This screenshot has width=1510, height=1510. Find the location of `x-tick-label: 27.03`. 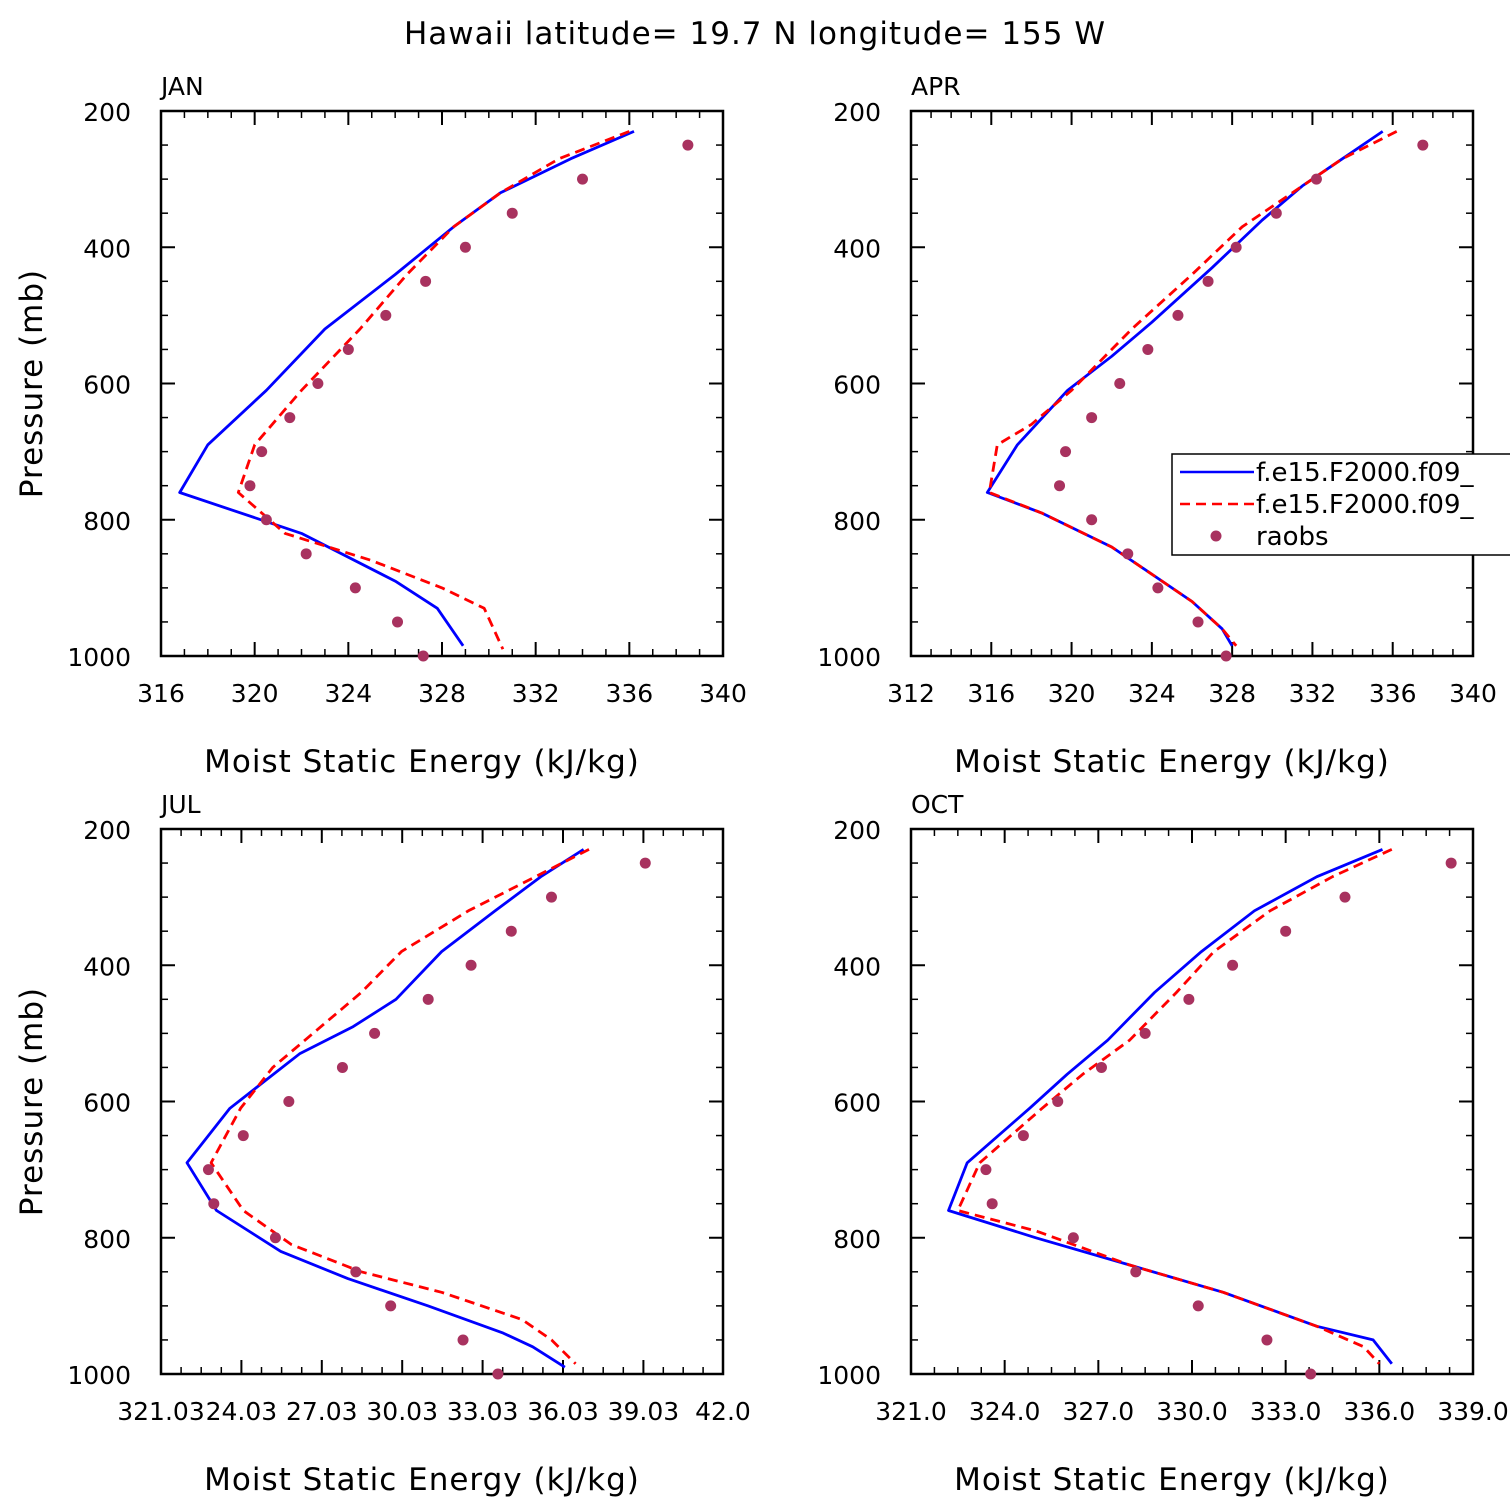

x-tick-label: 27.03 is located at coordinates (322, 1411).